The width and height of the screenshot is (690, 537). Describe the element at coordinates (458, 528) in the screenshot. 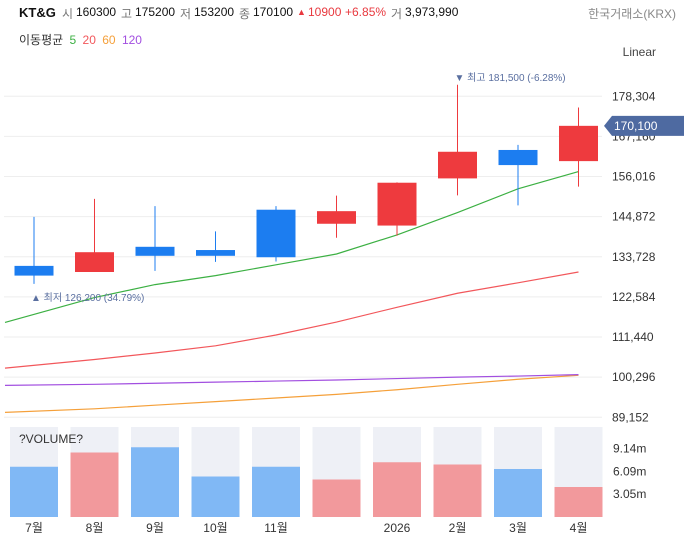

I see `x-tick-label: 2월` at that location.